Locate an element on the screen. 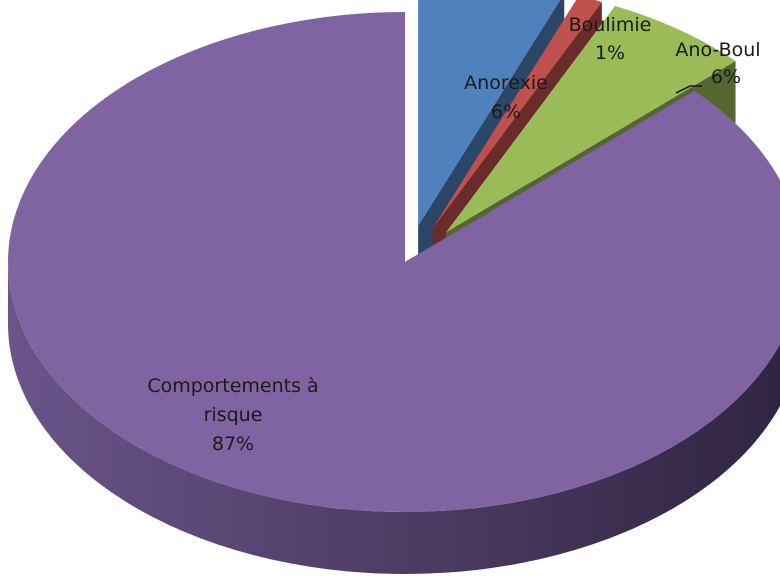  slice-boulimie is located at coordinates (517, 114).